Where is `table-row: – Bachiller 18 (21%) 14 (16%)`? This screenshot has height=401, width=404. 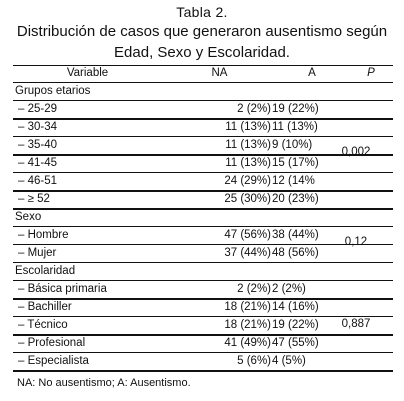
table-row: – Bachiller 18 (21%) 14 (16%) is located at coordinates (203, 307).